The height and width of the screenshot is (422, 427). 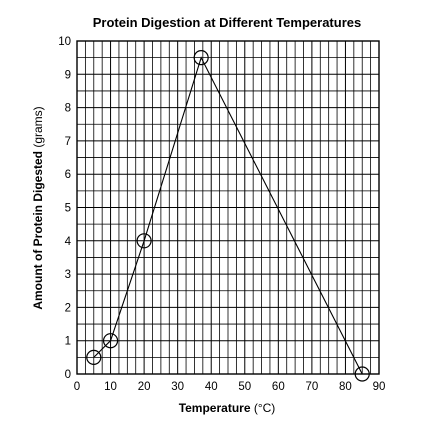 What do you see at coordinates (68, 142) in the screenshot?
I see `y-tick-label: 7` at bounding box center [68, 142].